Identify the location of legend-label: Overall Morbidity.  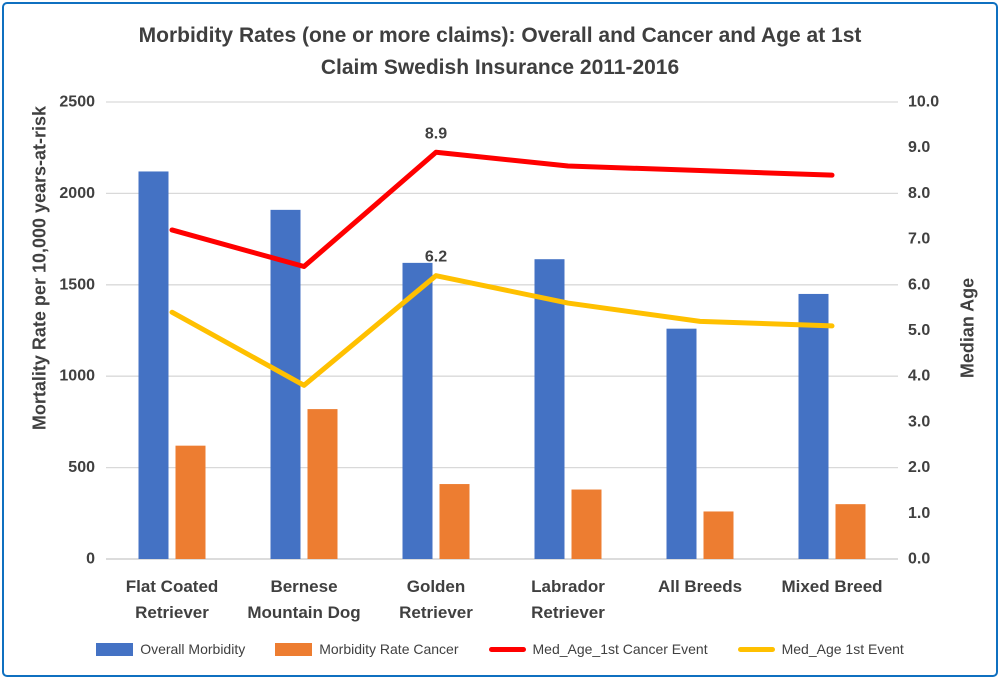
(193, 649).